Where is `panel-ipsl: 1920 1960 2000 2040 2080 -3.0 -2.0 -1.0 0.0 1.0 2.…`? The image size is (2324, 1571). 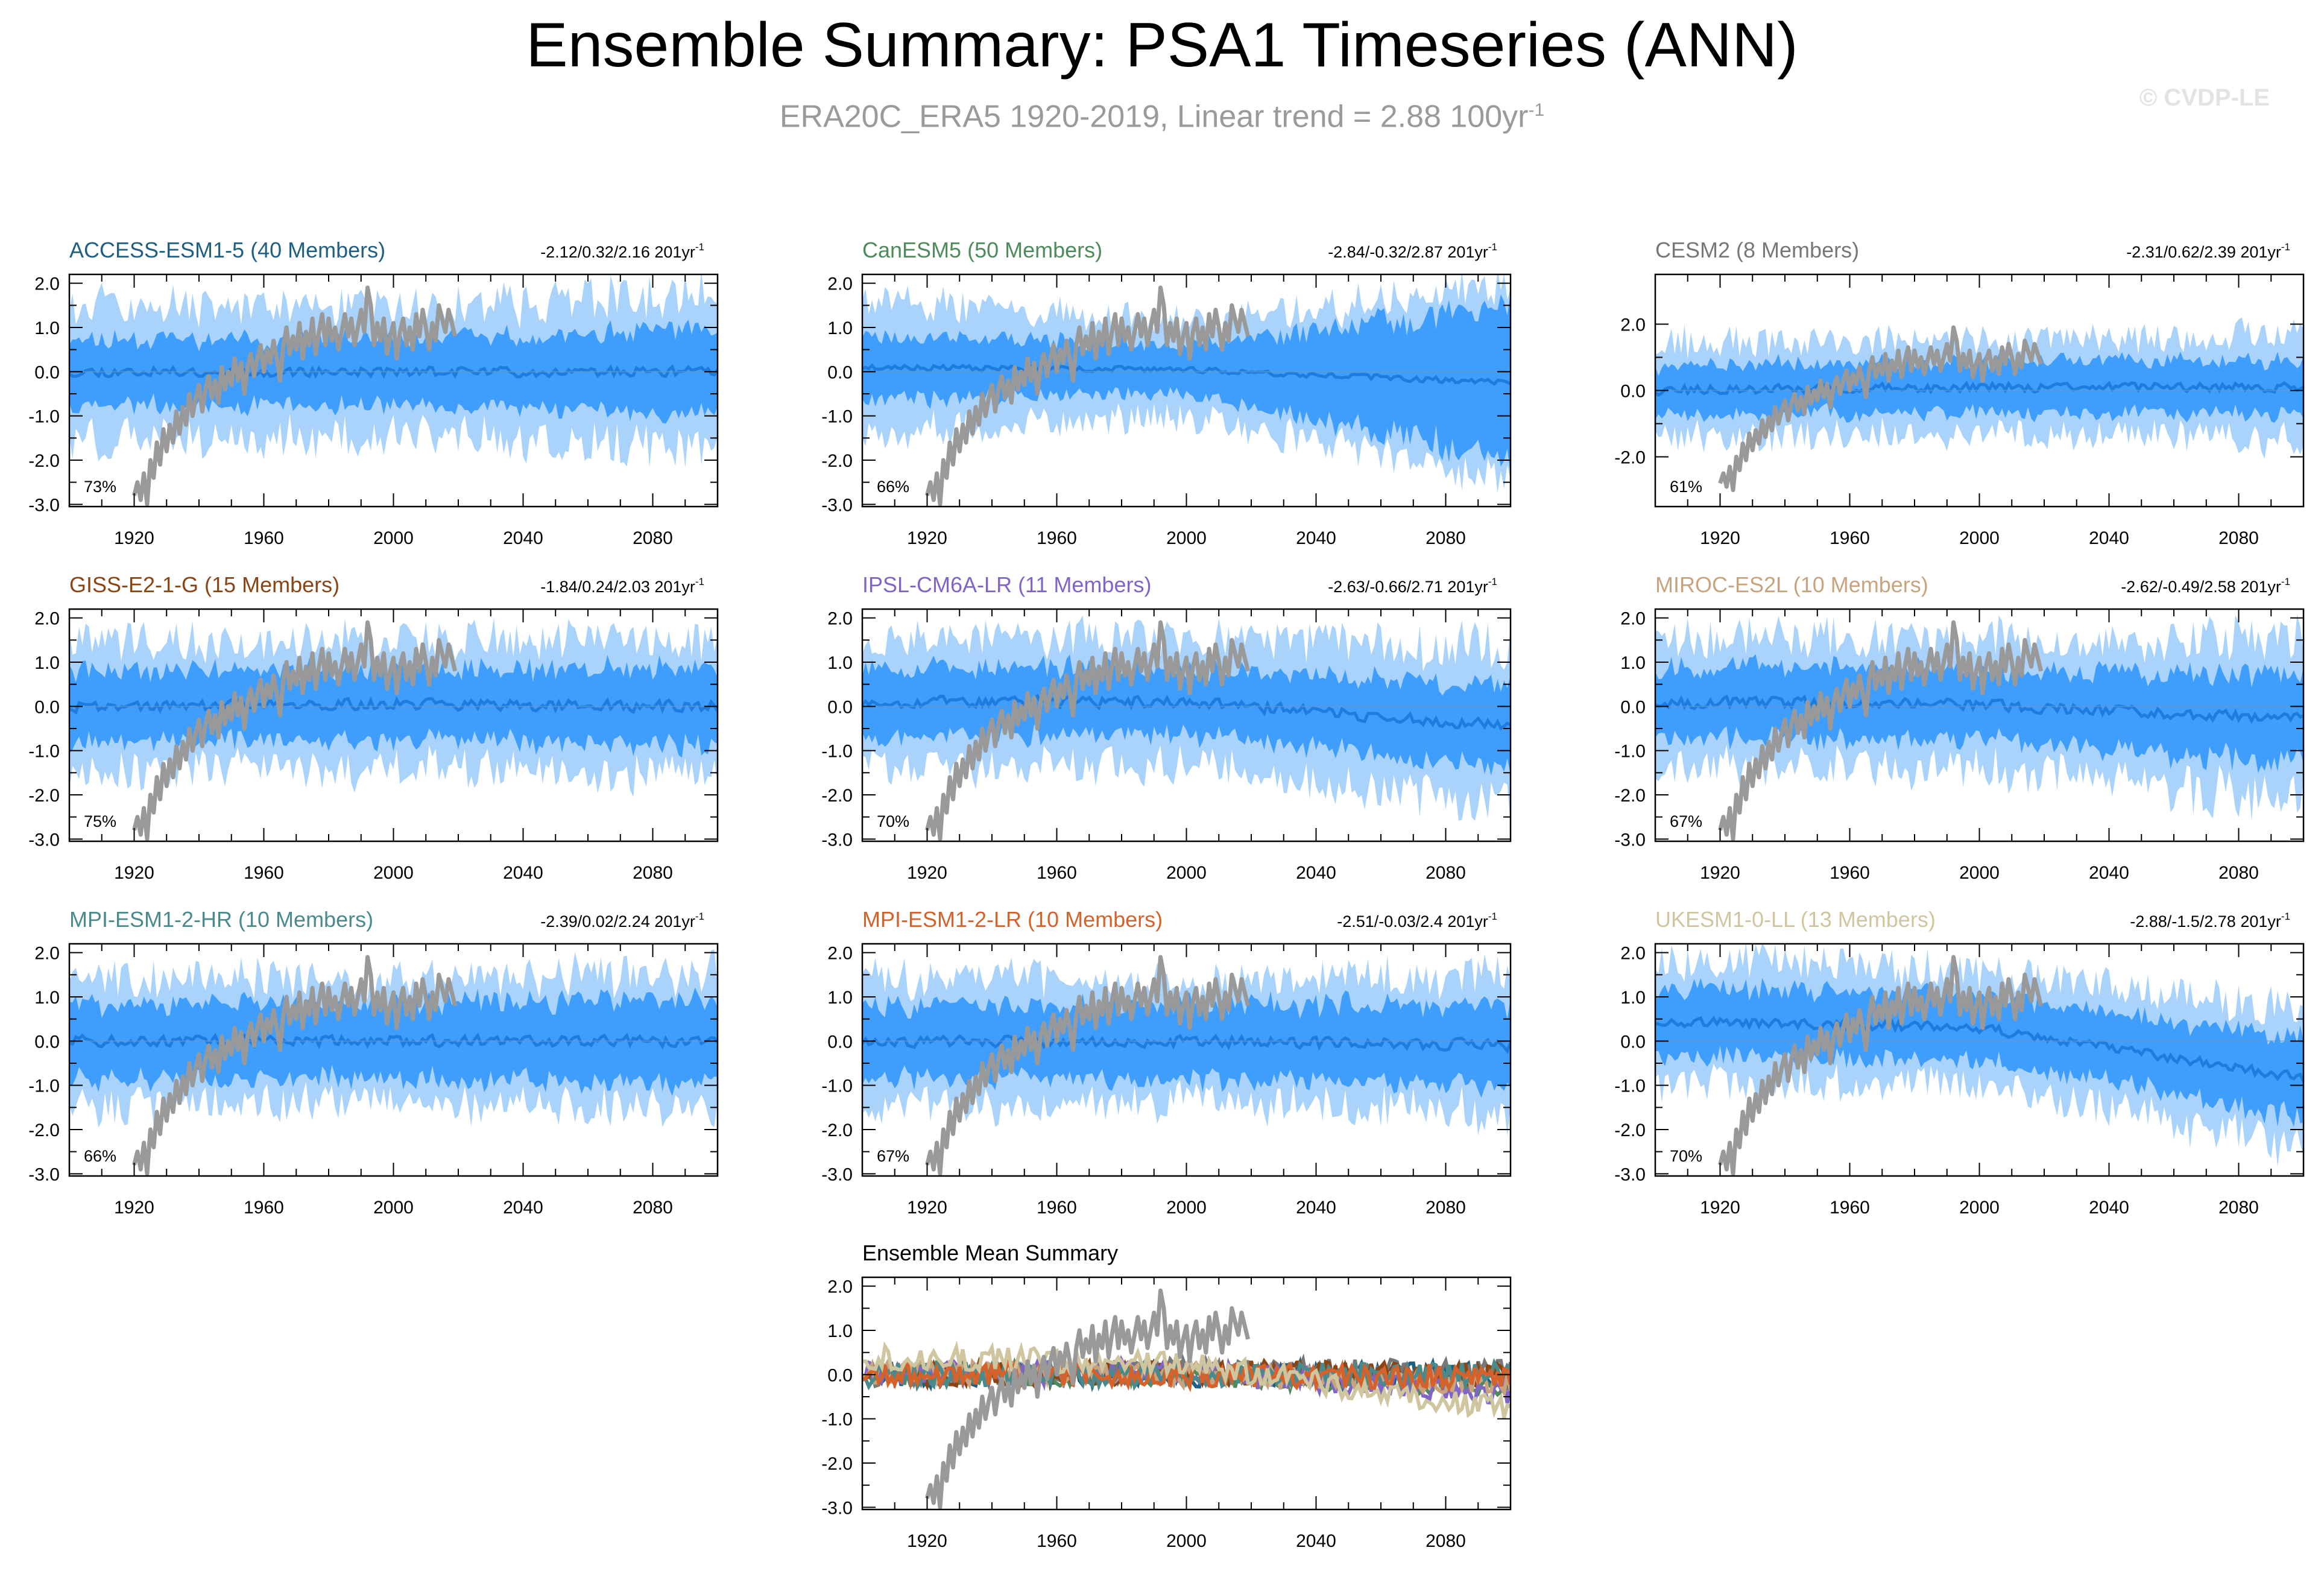
panel-ipsl: 1920 1960 2000 2040 2080 -3.0 -2.0 -1.0 0.0 1.0 2.… is located at coordinates (1166, 728).